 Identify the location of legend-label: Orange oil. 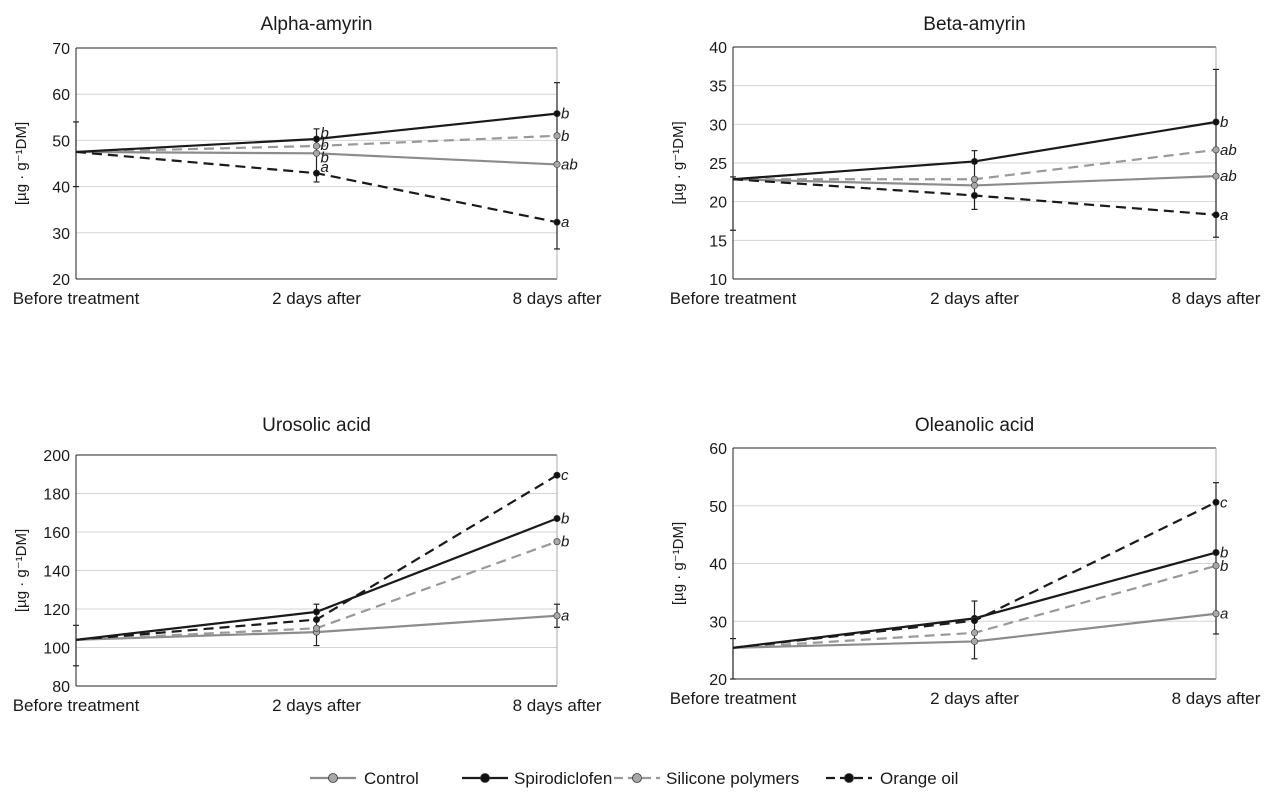
(919, 778).